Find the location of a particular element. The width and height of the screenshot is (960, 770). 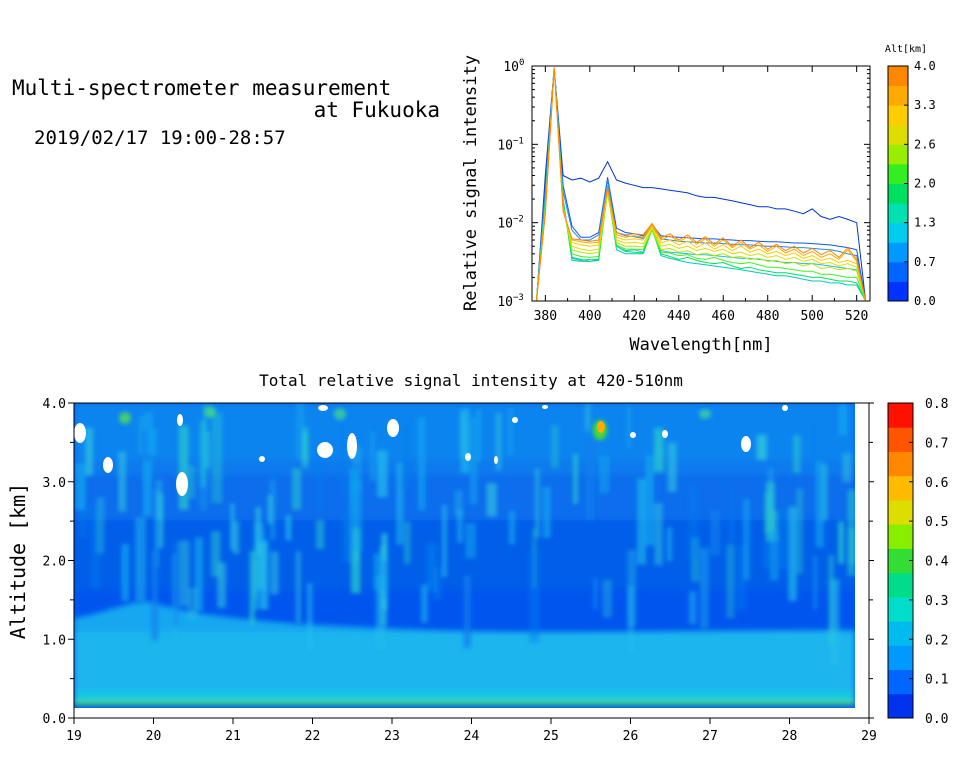

spectrum-y-tick-label: 10 −3 is located at coordinates (510, 301).